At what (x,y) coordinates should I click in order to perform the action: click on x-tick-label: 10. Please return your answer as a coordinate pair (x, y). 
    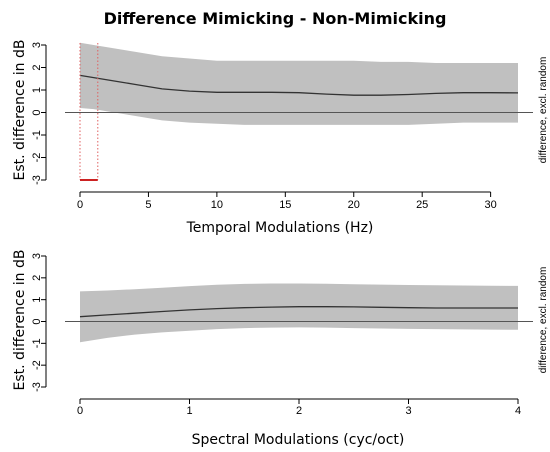
    Looking at the image, I should click on (217, 205).